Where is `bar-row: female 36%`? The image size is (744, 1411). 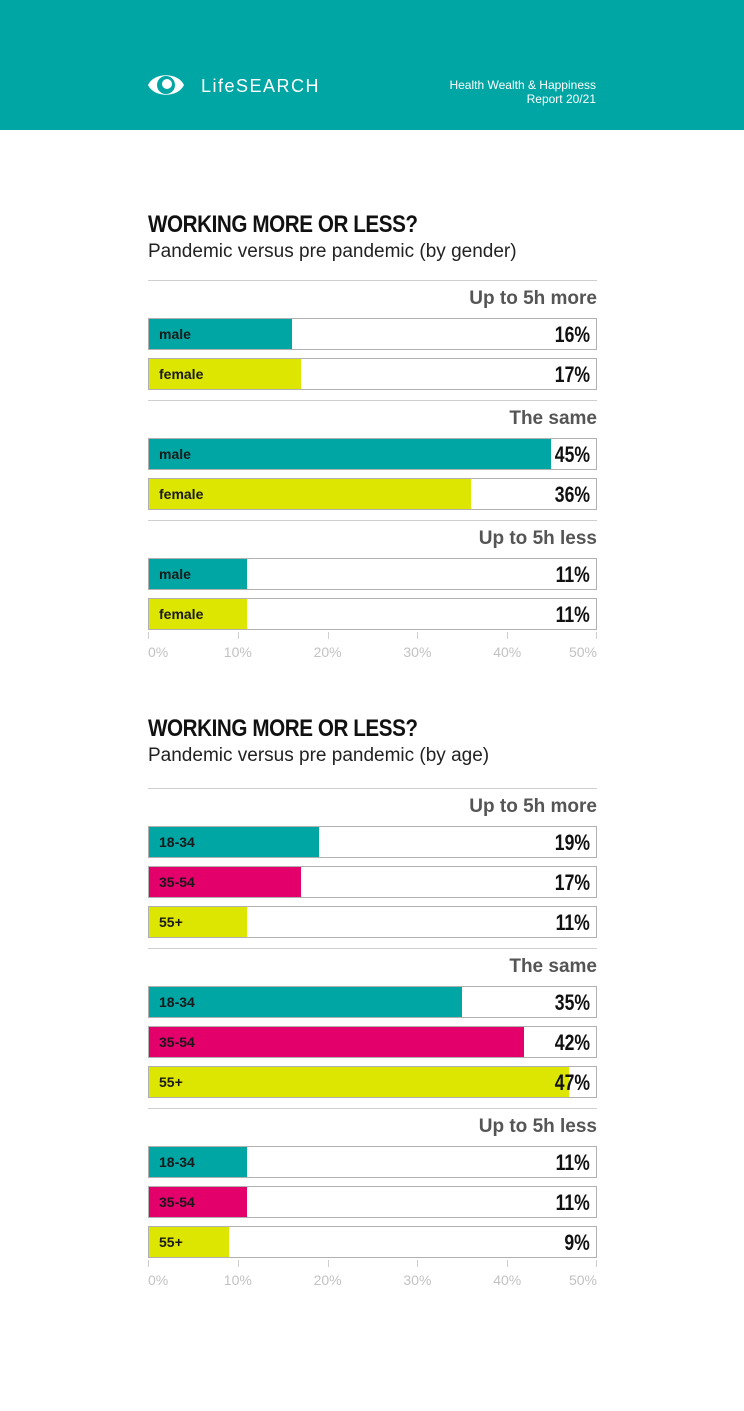 bar-row: female 36% is located at coordinates (372, 494).